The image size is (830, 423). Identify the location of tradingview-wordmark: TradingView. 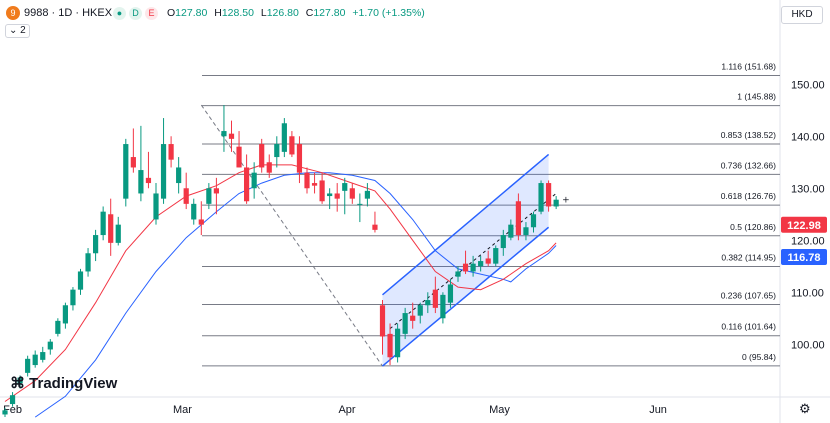
(73, 383).